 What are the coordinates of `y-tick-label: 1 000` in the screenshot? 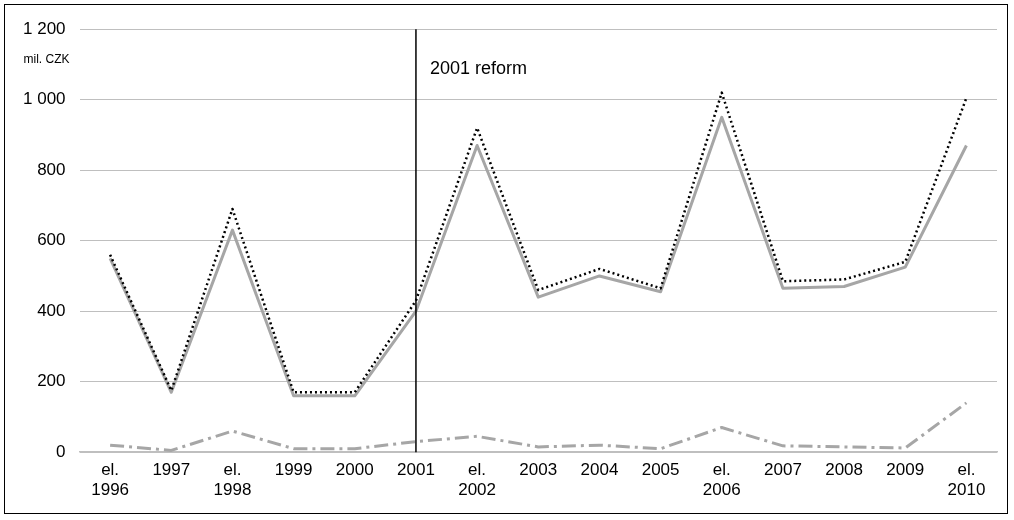 It's located at (44, 99).